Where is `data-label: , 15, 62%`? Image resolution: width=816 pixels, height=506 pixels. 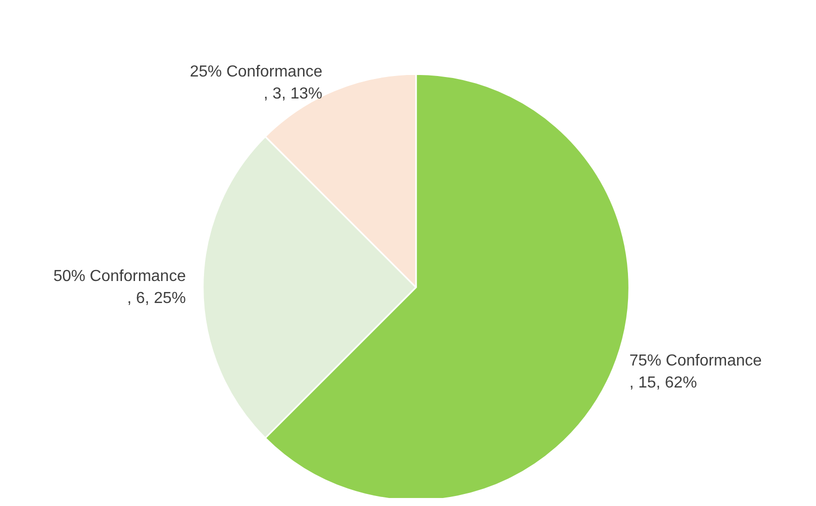 data-label: , 15, 62% is located at coordinates (663, 383).